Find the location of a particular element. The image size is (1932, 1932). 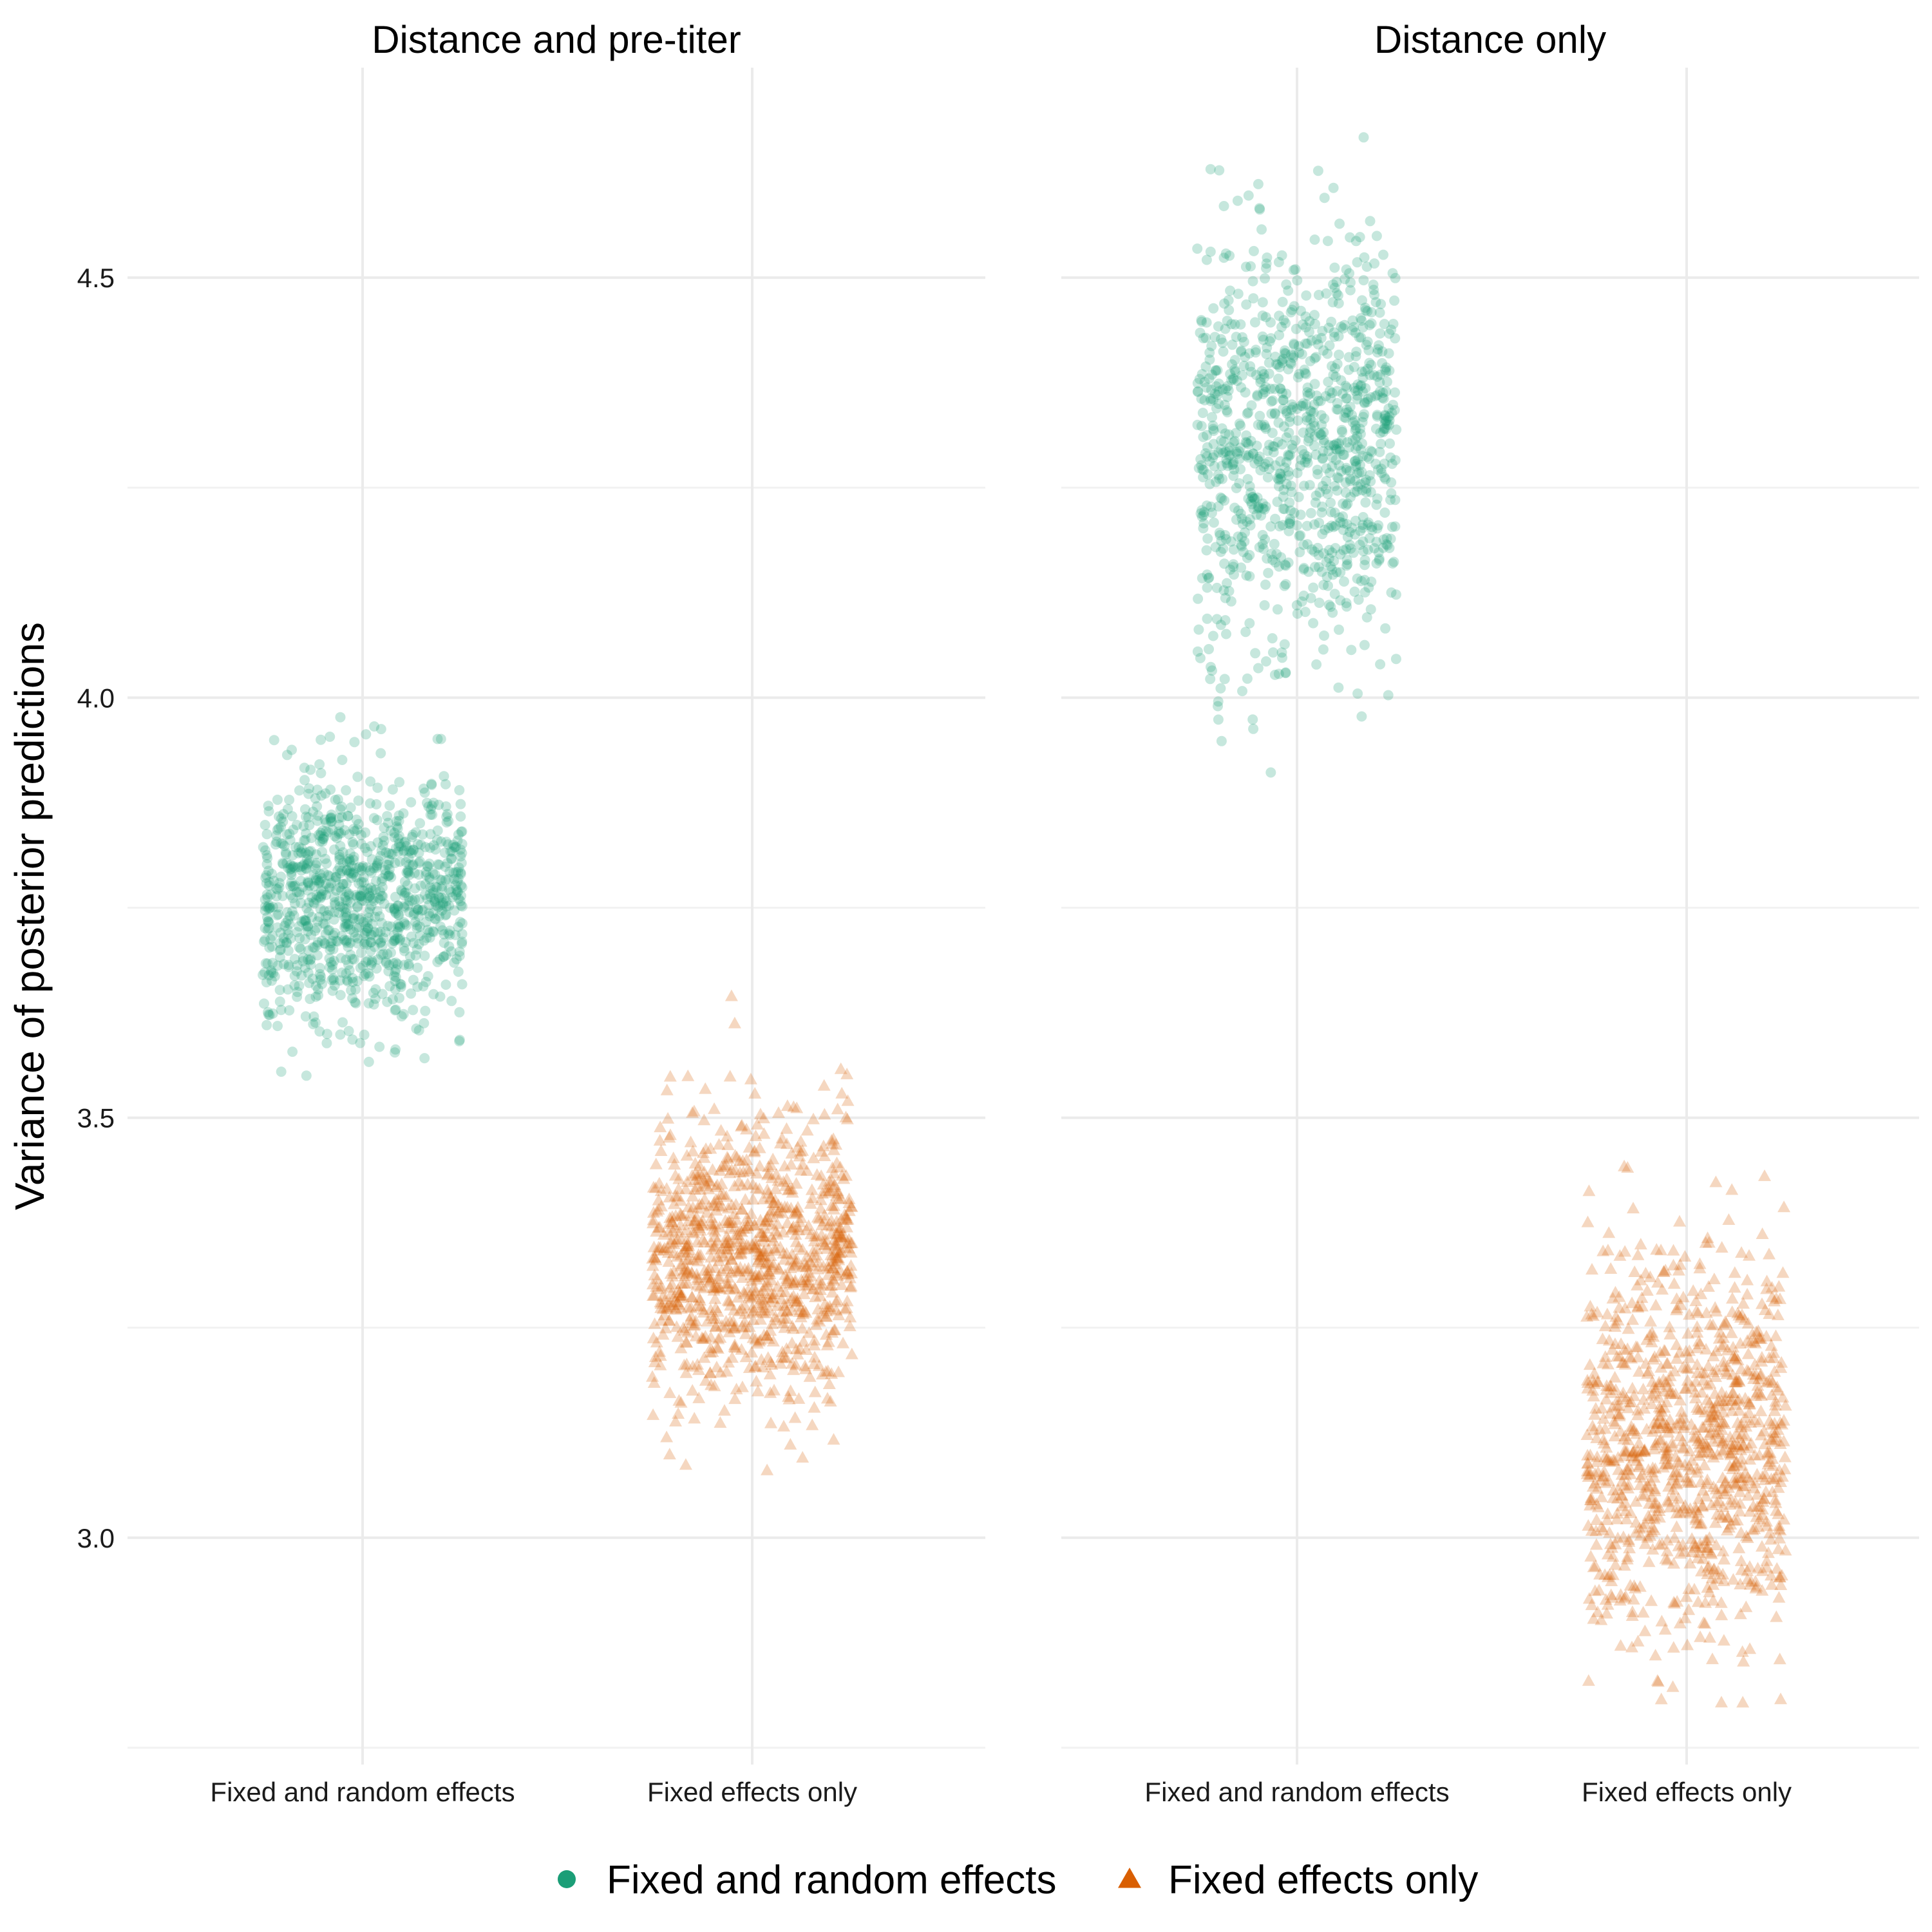

y-axis-title: Variance of posterior predictions is located at coordinates (30, 916).